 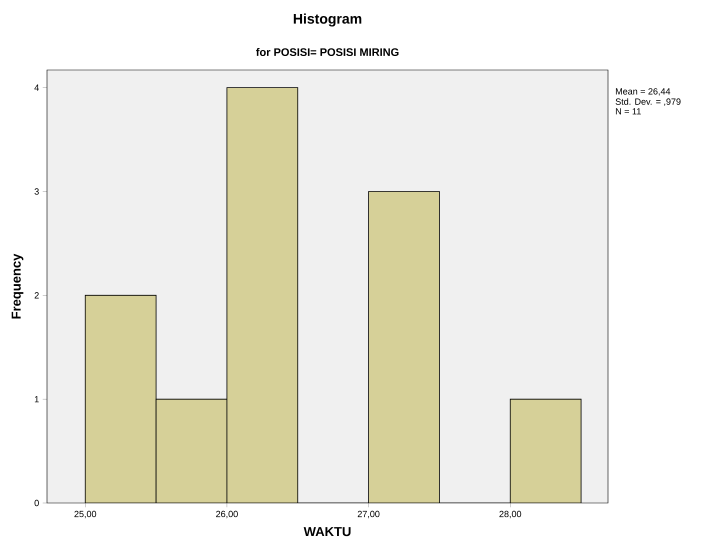 What do you see at coordinates (510, 514) in the screenshot?
I see `x-tick-label: 28,00` at bounding box center [510, 514].